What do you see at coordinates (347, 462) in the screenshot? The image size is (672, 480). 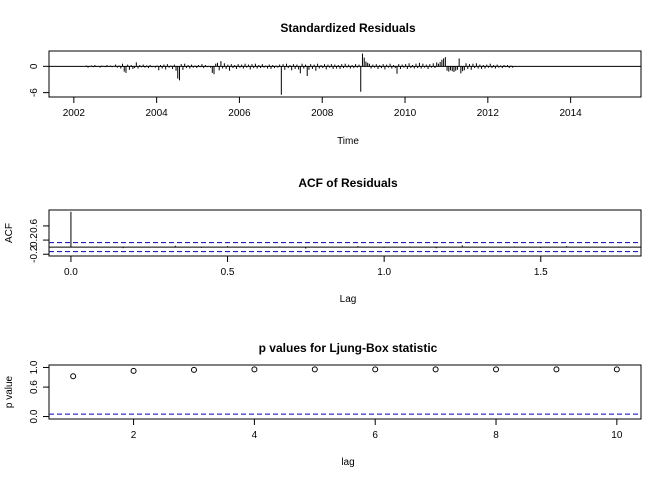 I see `ljung-box-x-label: lag` at bounding box center [347, 462].